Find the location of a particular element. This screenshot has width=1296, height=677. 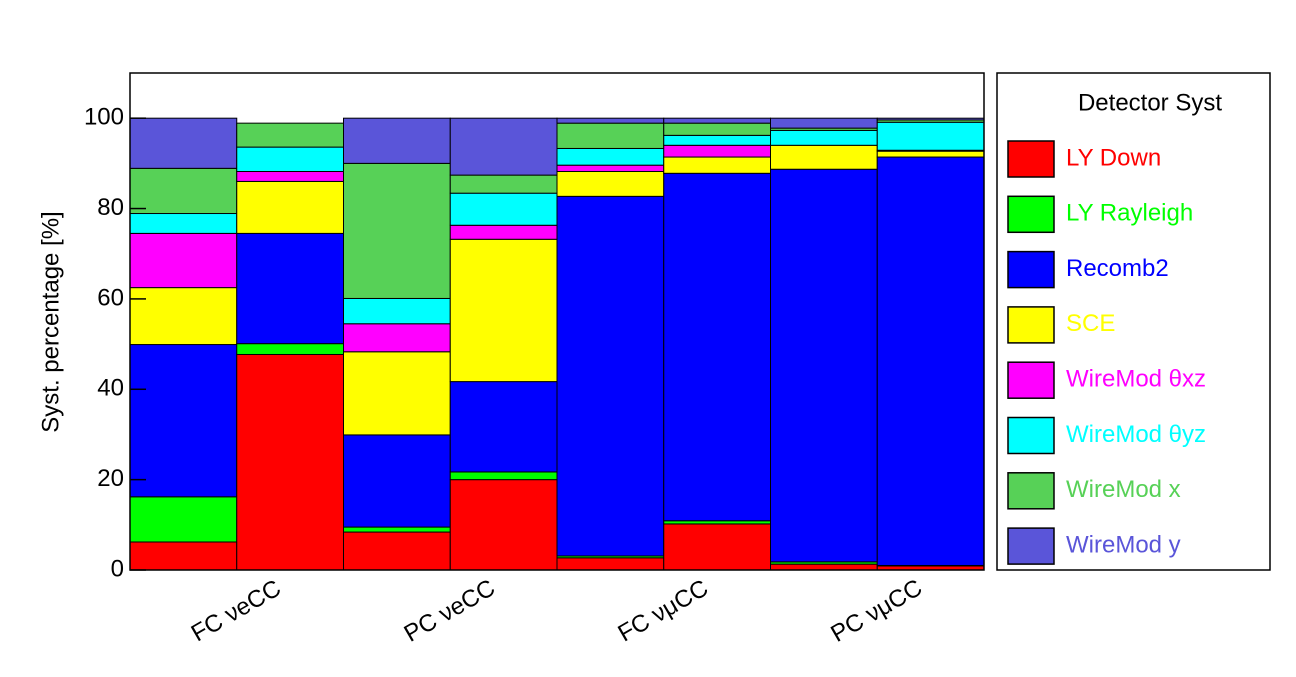

y-tick-label: 60 is located at coordinates (110, 297).